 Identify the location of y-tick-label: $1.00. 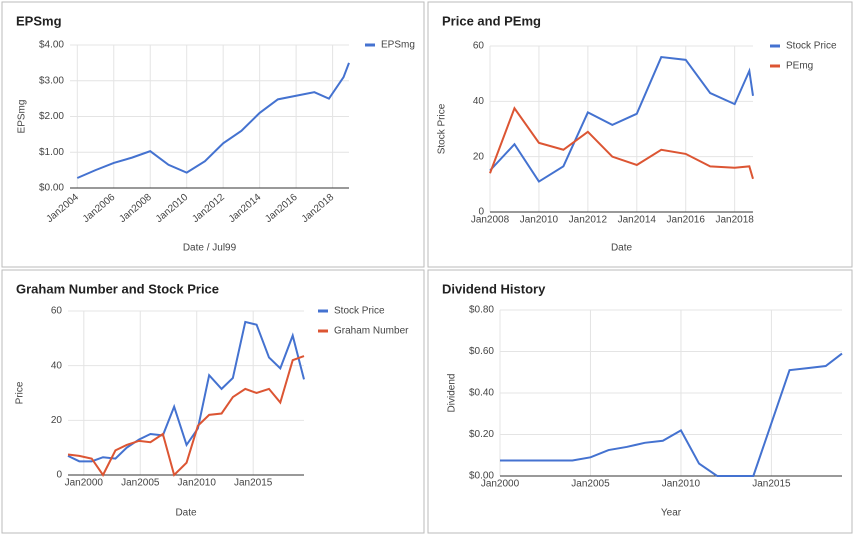
(51, 152).